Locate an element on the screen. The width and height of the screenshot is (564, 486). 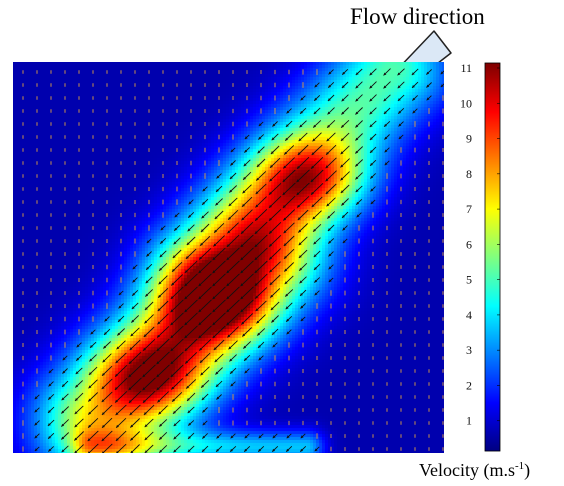
colorbar-tick-label: 4 is located at coordinates (469, 315).